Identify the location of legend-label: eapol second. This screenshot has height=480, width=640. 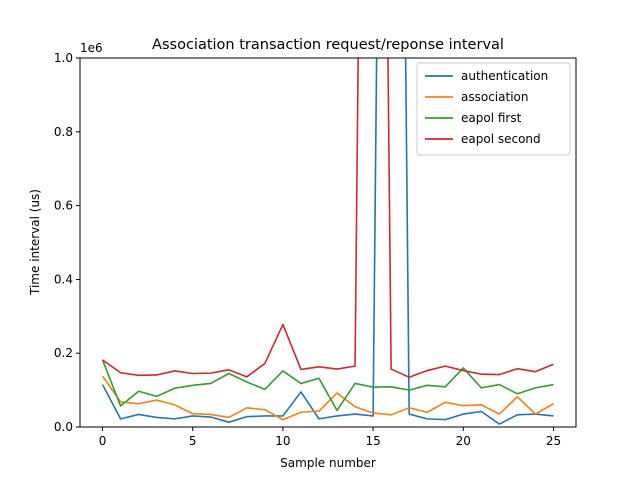
(501, 139).